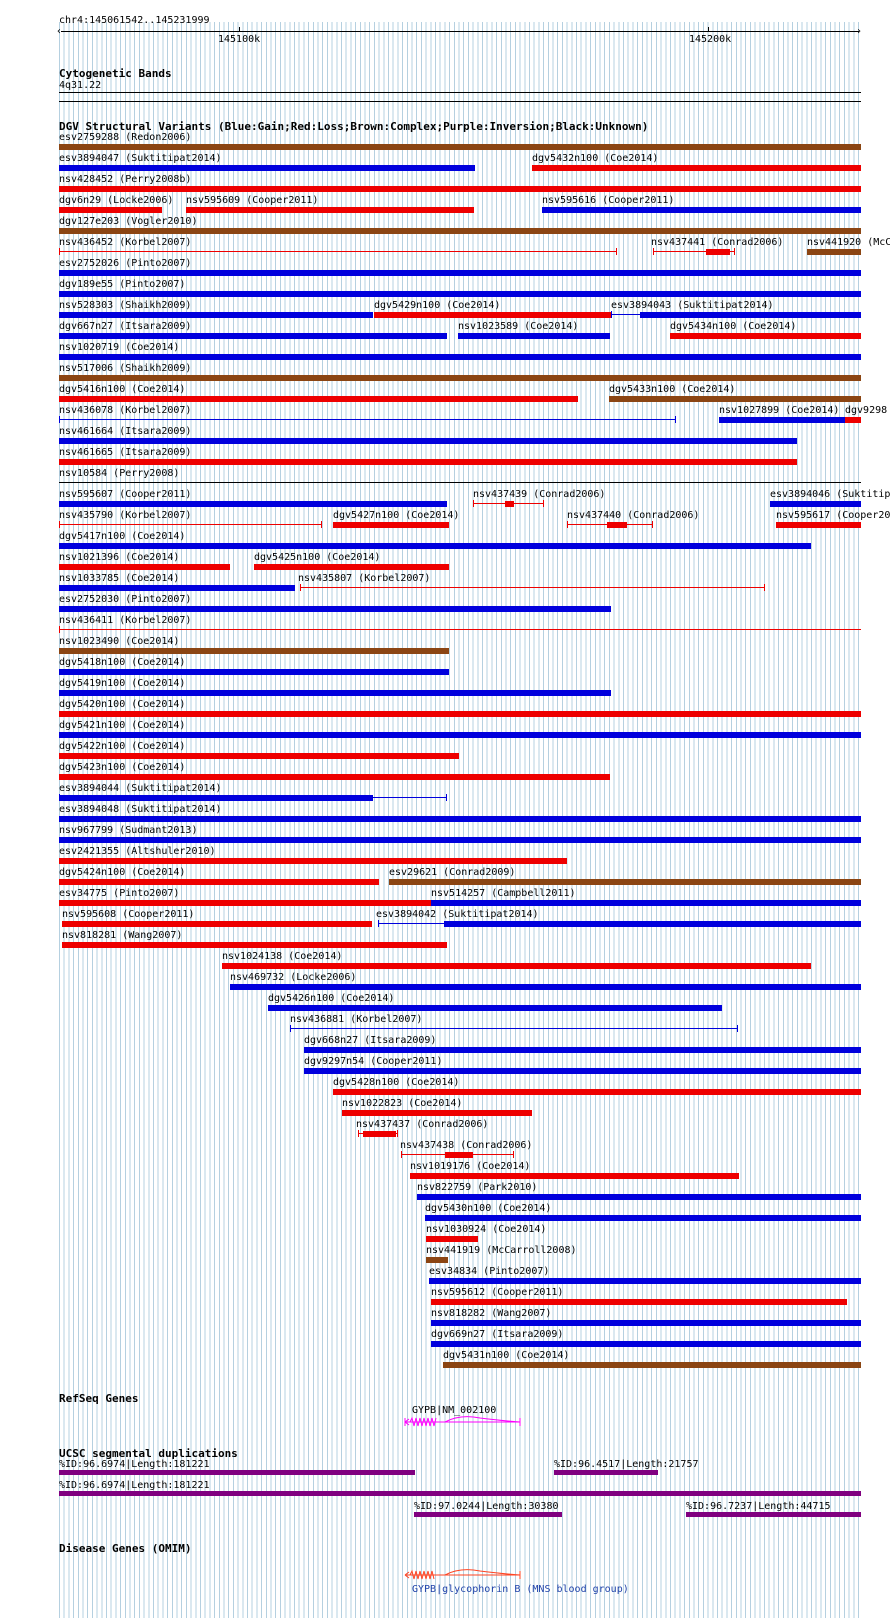 The height and width of the screenshot is (1618, 890). Describe the element at coordinates (491, 1313) in the screenshot. I see `variant-label: nsv818282 (Wang2007)` at that location.